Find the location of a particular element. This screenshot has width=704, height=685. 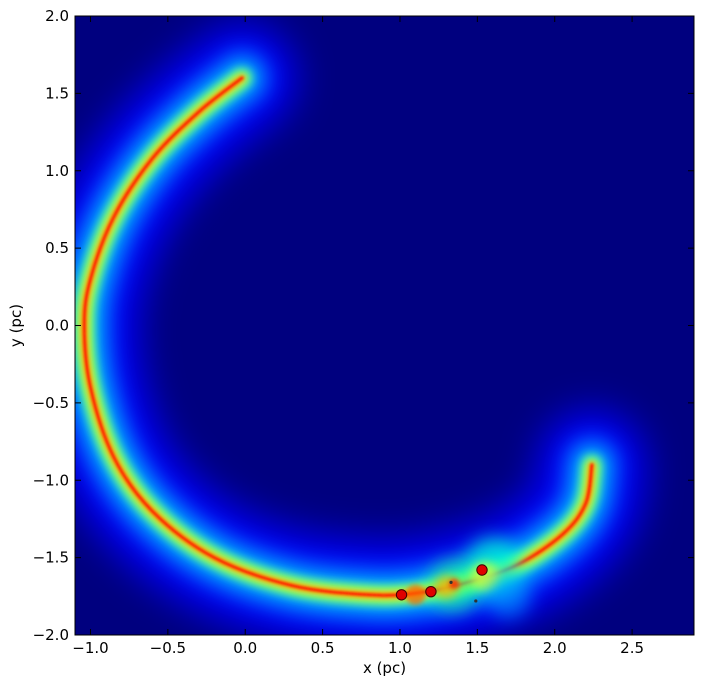

x-tick-label: 0.0 is located at coordinates (245, 648).